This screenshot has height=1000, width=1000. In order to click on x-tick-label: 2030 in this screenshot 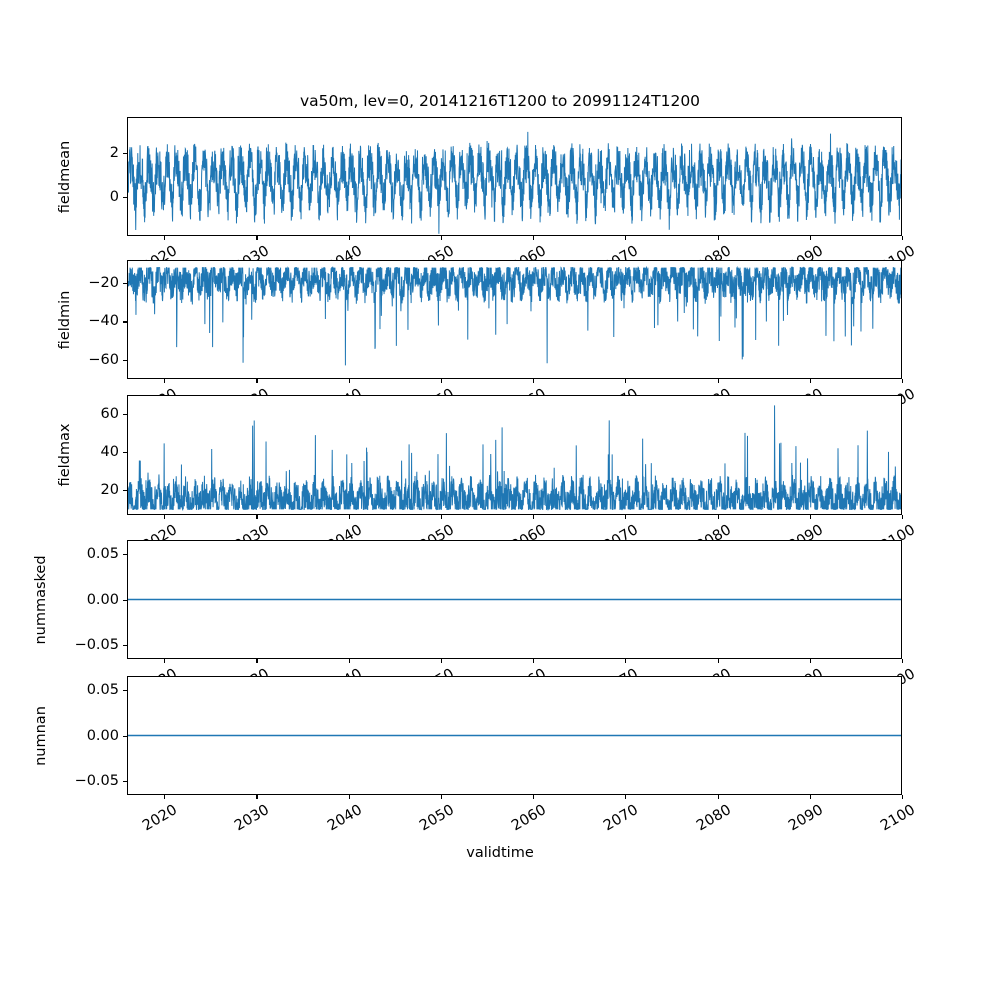, I will do `click(252, 818)`.